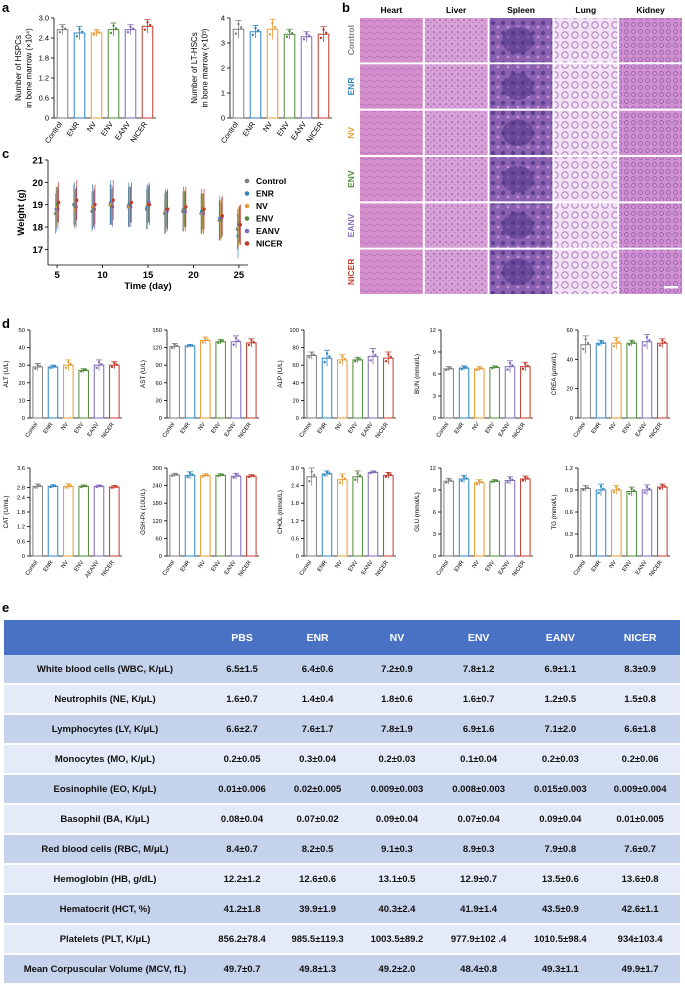 The width and height of the screenshot is (685, 985). Describe the element at coordinates (238, 73) in the screenshot. I see `bar-control` at that location.